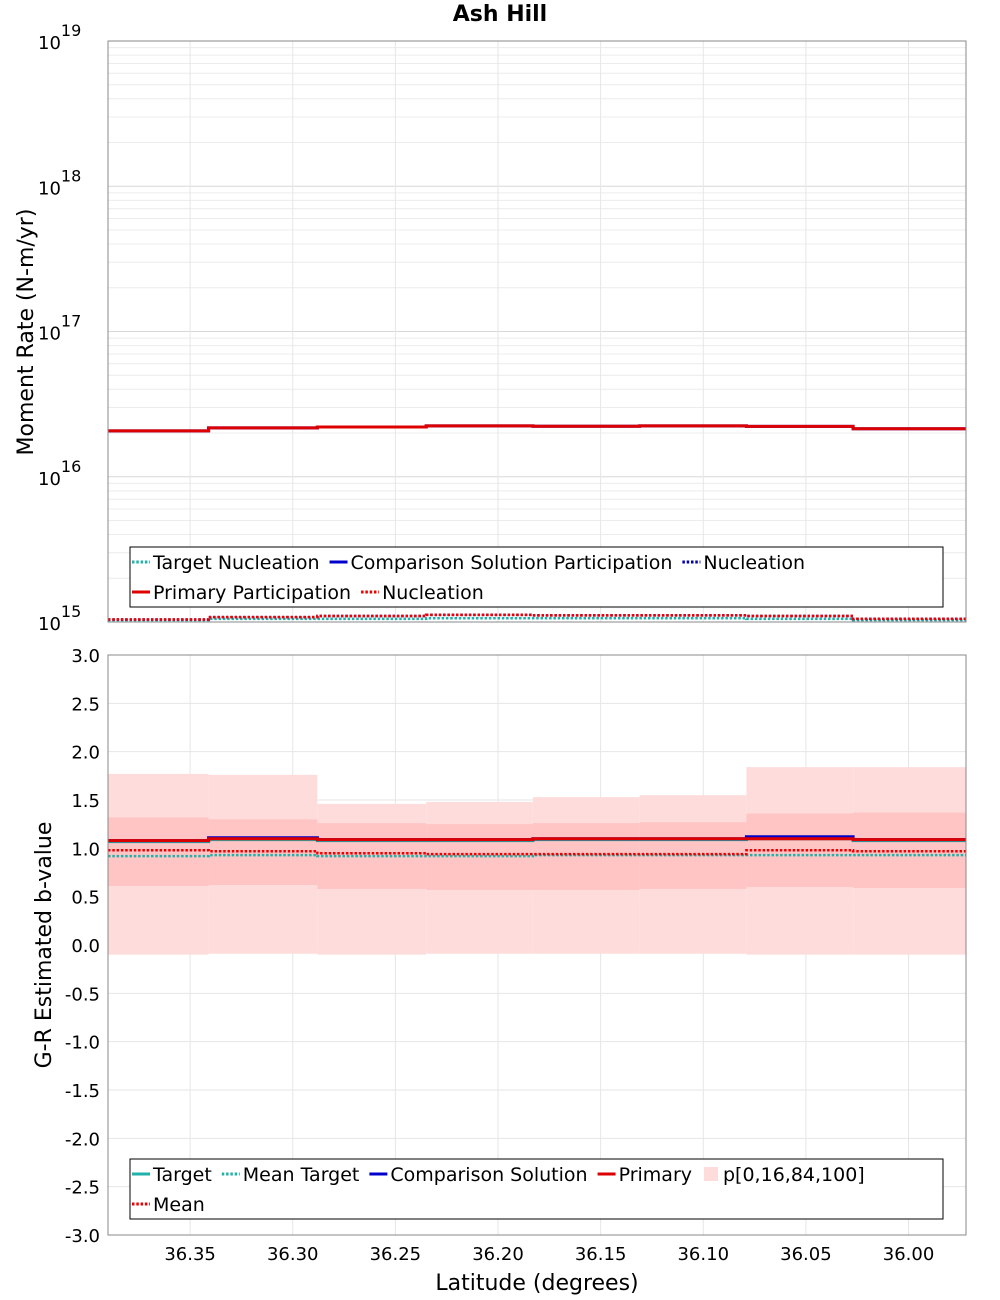 This screenshot has height=1300, width=1000. Describe the element at coordinates (59, 37) in the screenshot. I see `y-tick-label: 1019` at that location.